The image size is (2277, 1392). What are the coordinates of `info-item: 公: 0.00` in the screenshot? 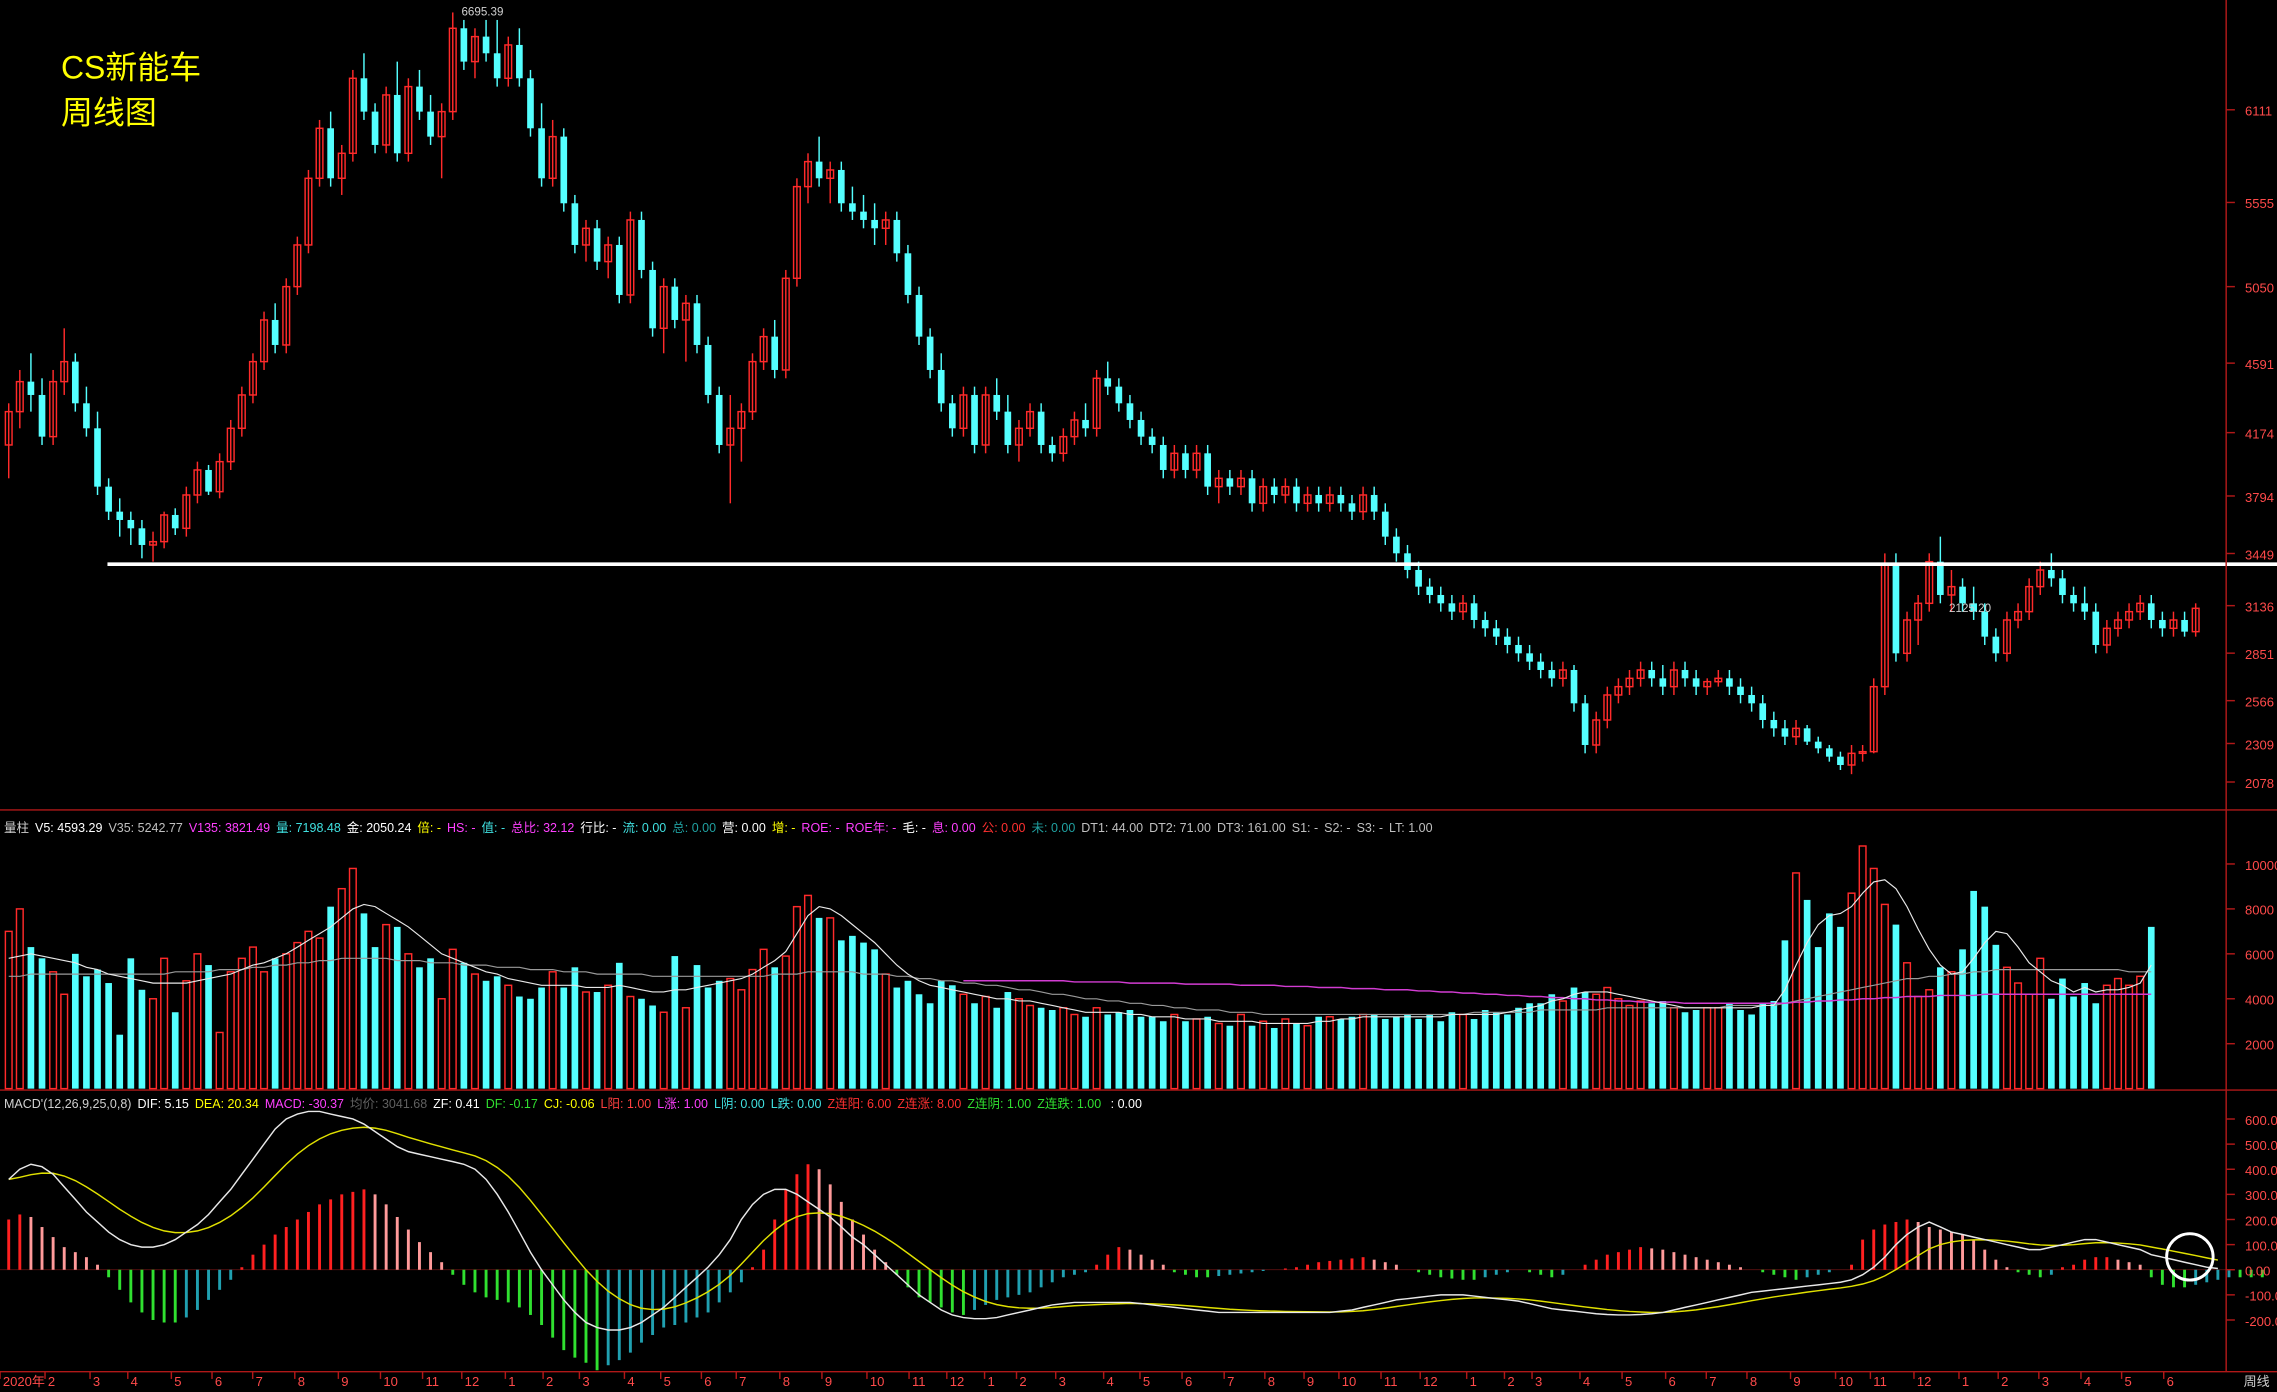 It's located at (1003, 828).